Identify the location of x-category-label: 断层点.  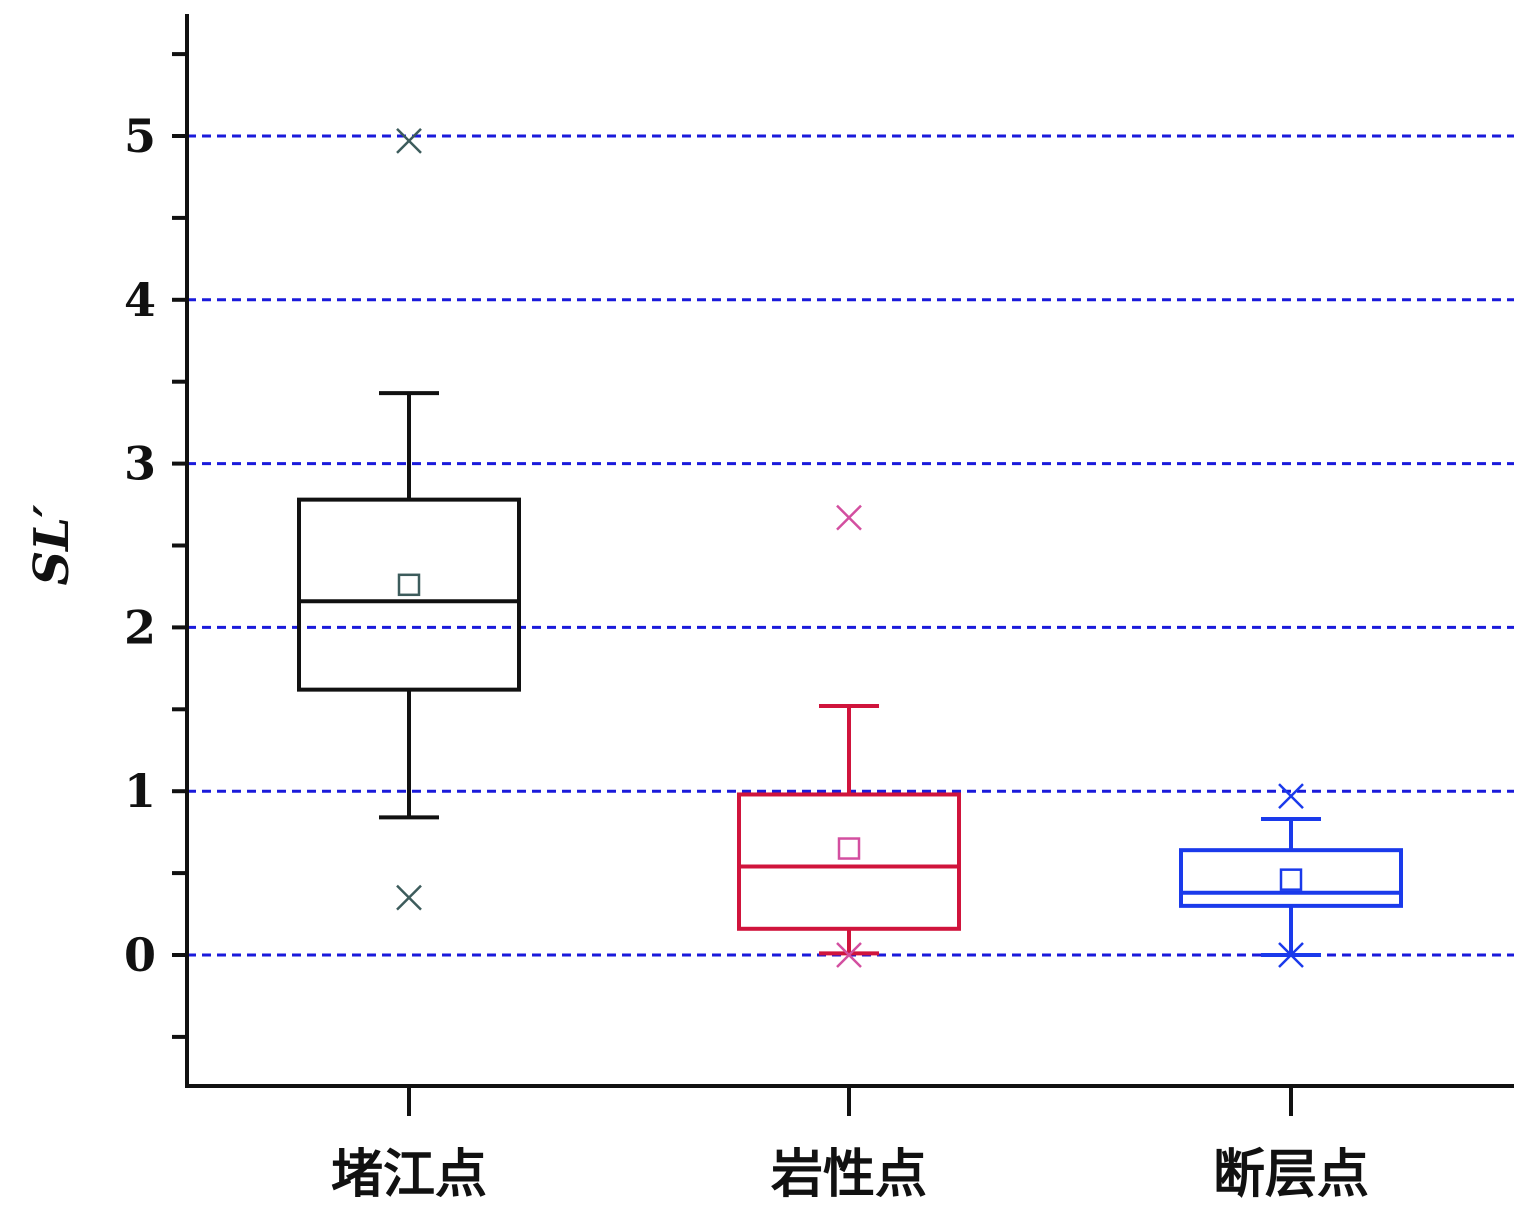
(1291, 1175).